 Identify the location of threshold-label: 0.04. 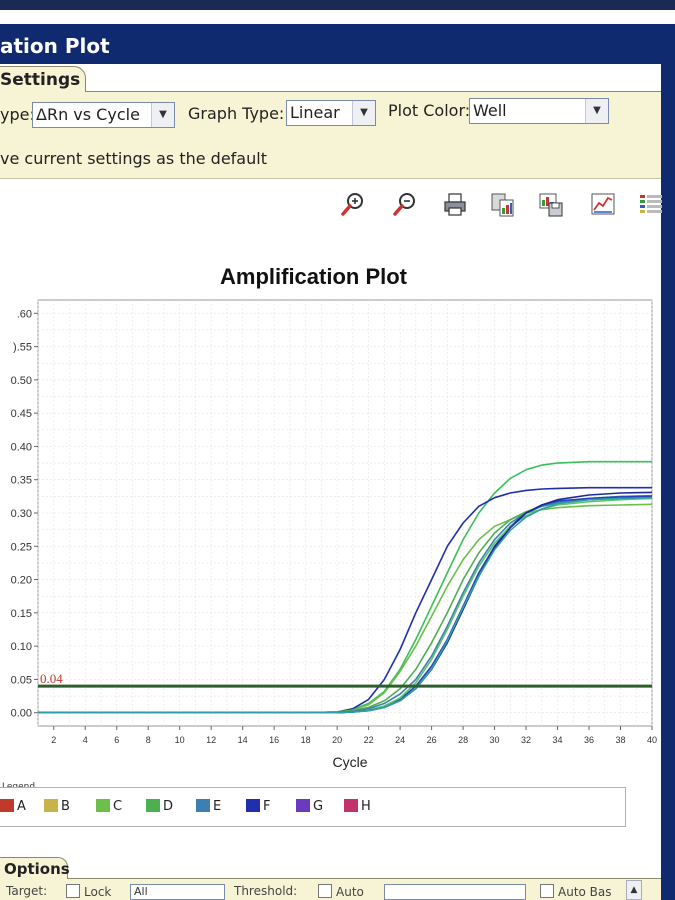
(51, 678).